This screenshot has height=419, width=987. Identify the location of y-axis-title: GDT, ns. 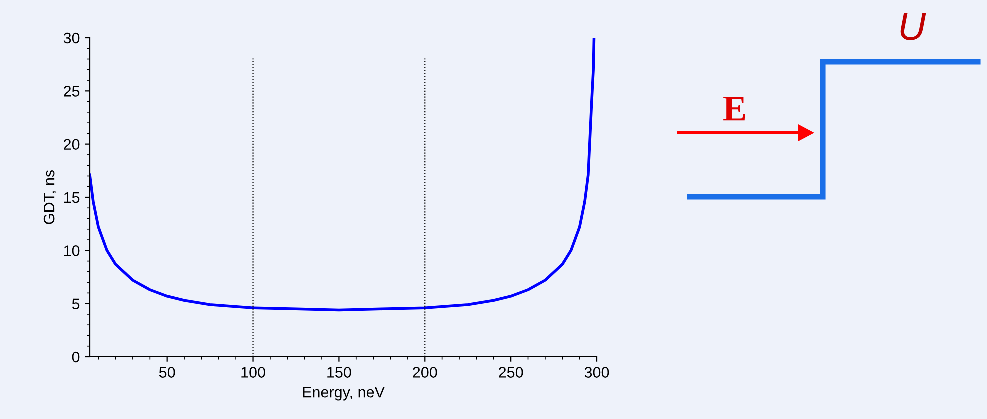
(50, 197).